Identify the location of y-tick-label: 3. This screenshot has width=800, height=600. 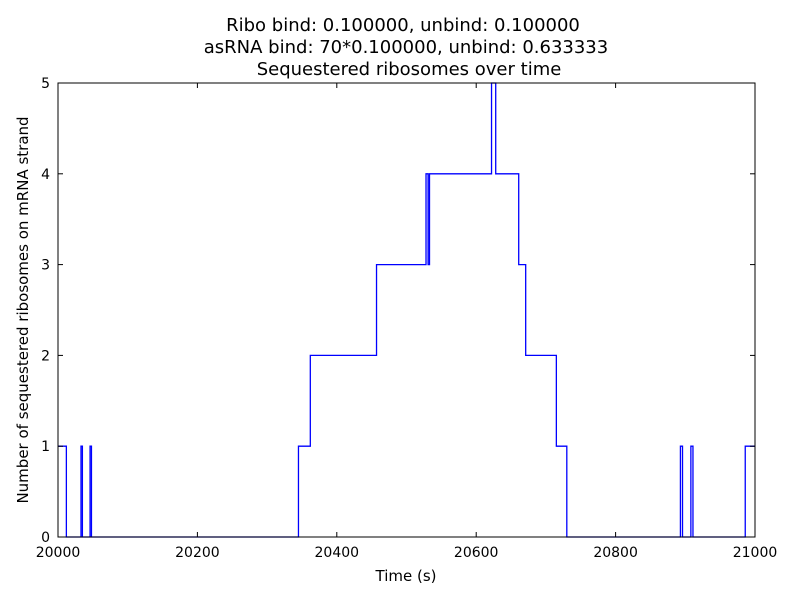
(45, 266).